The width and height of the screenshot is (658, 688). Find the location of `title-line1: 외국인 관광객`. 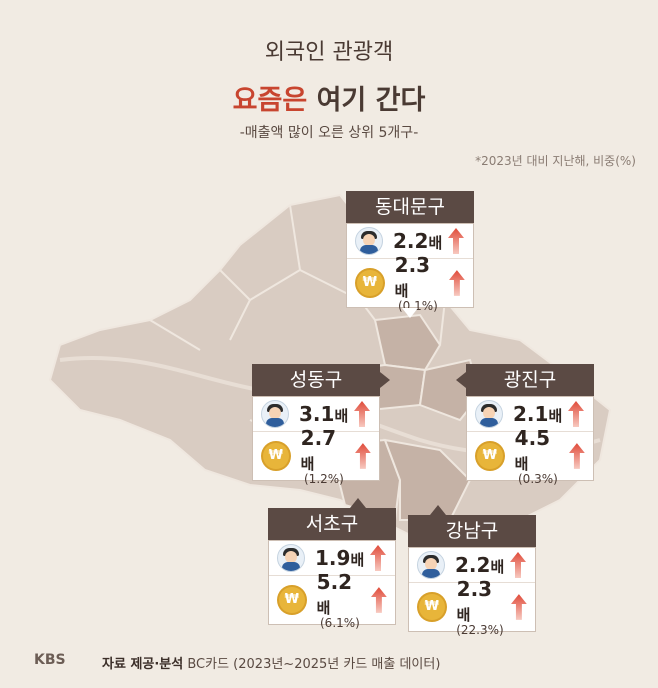

title-line1: 외국인 관광객 is located at coordinates (329, 52).